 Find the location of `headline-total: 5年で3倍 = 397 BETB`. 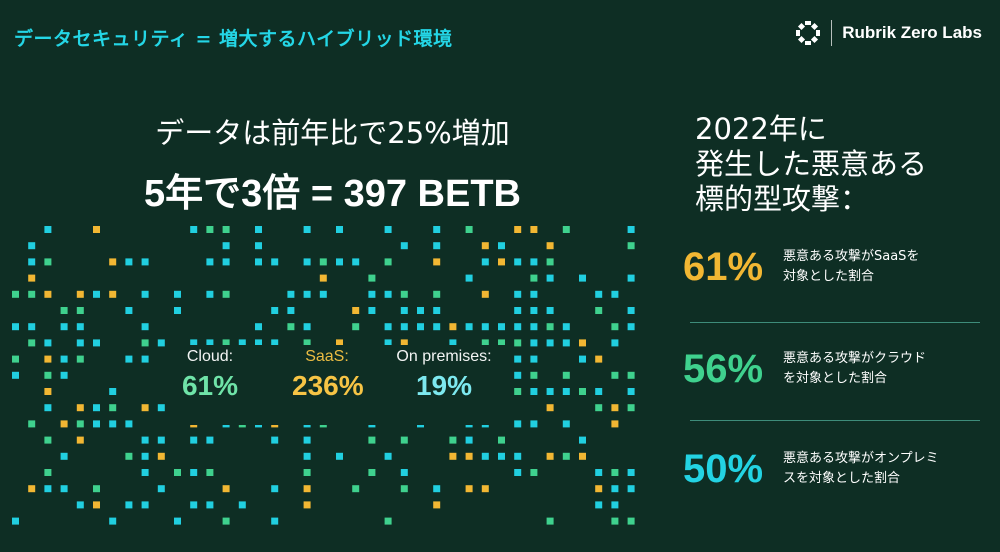

headline-total: 5年で3倍 = 397 BETB is located at coordinates (332, 194).